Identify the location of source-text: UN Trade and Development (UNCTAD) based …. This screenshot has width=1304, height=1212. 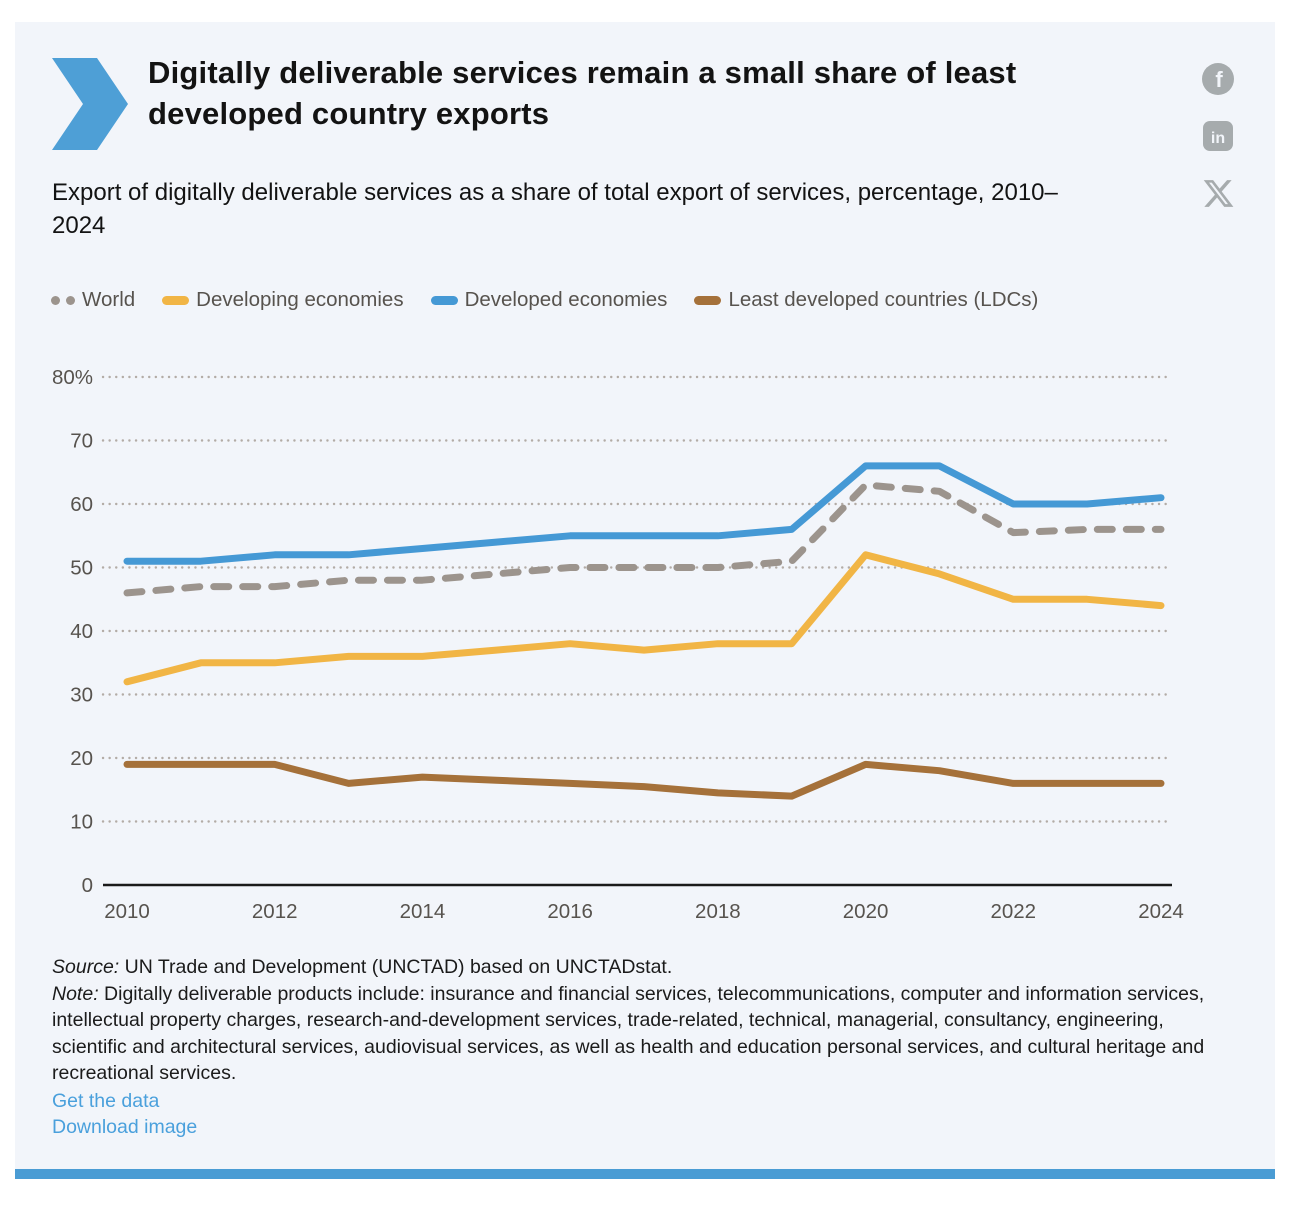
(398, 967).